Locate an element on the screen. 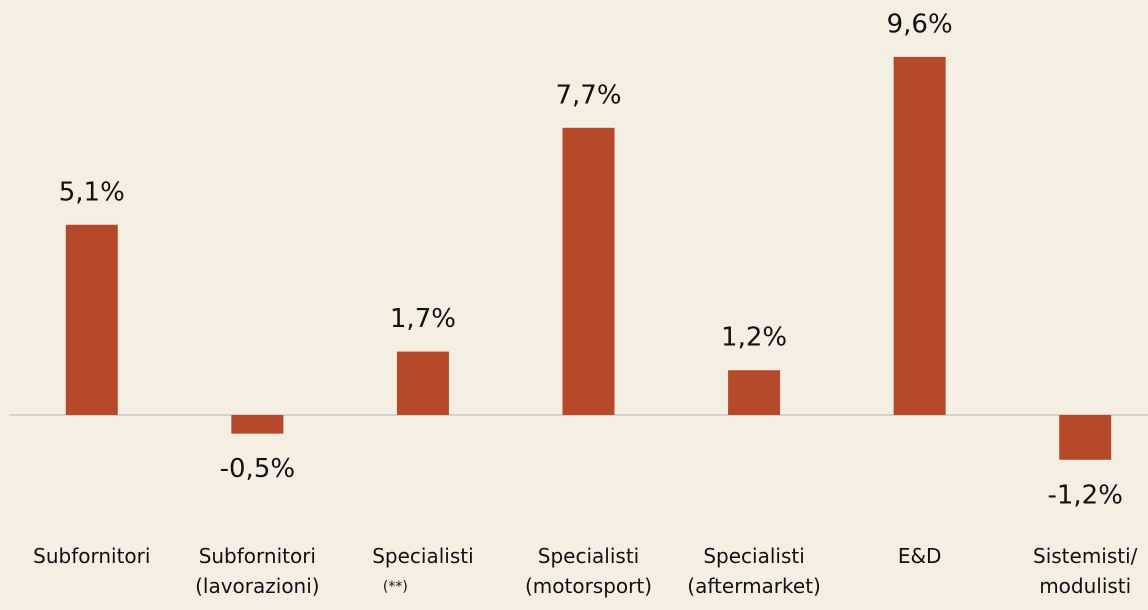  x-tick-label: E&D is located at coordinates (920, 556).